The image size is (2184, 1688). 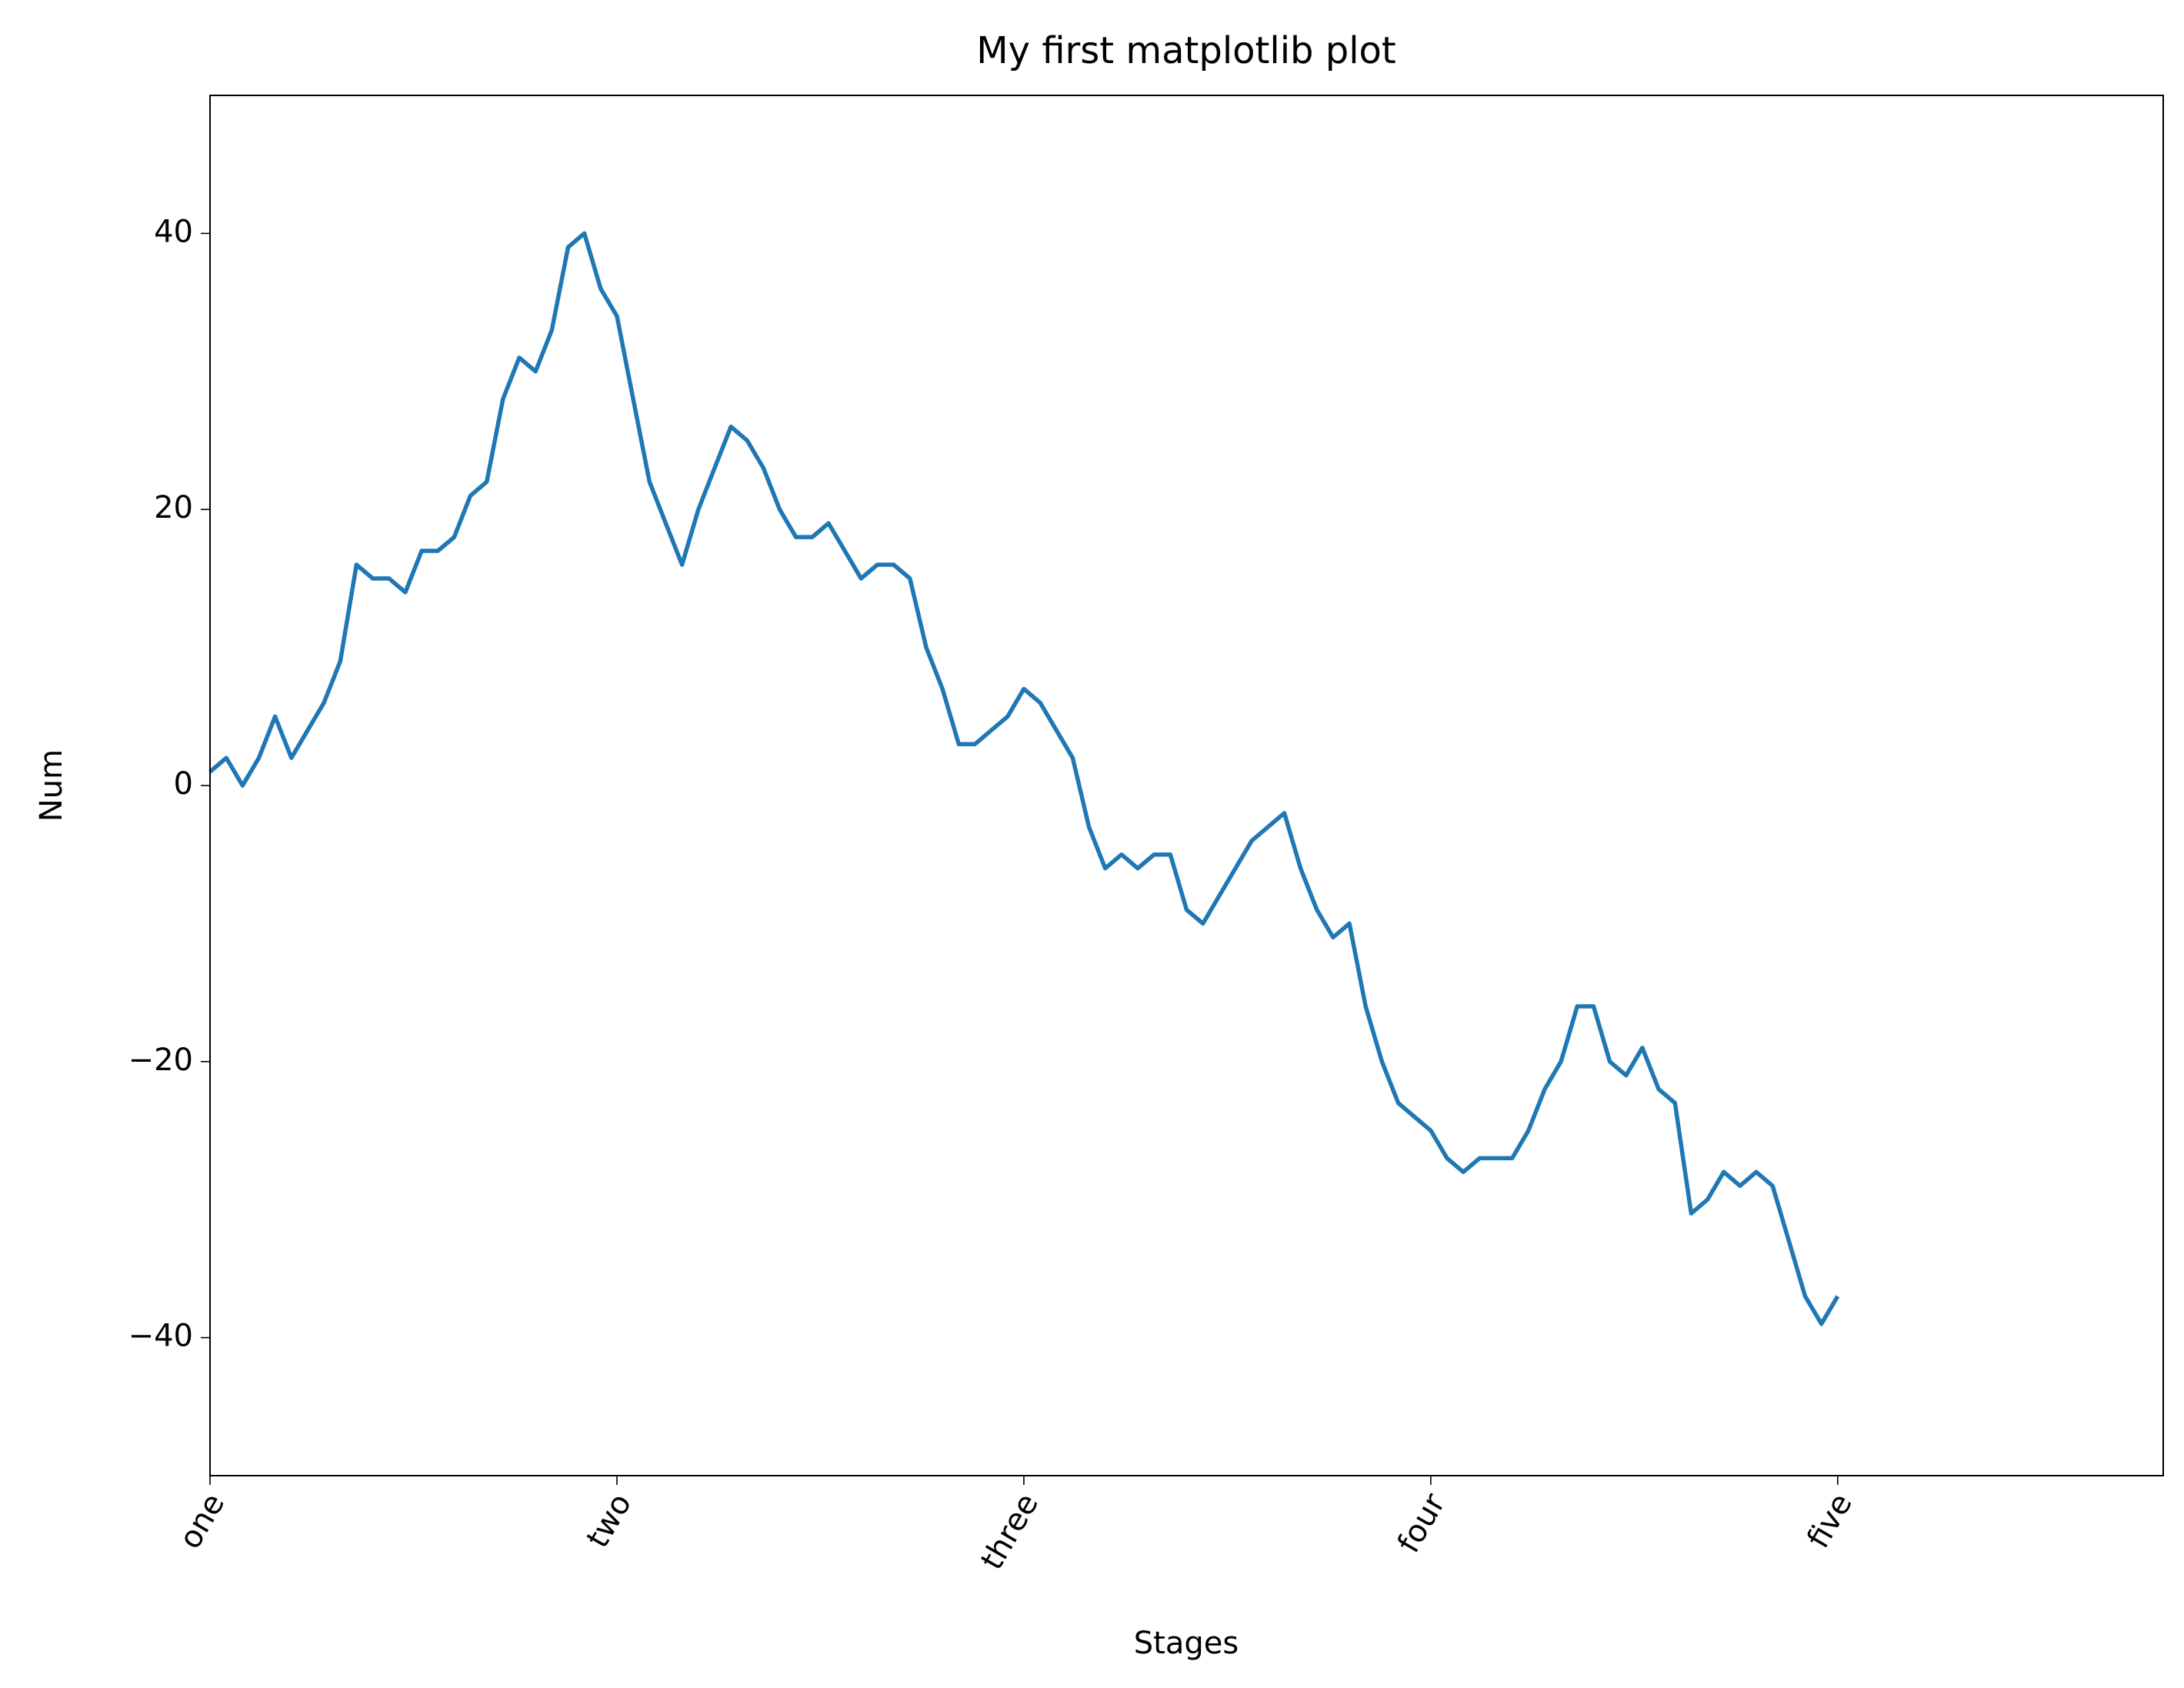 I want to click on x-tick-label: one, so click(x=202, y=1521).